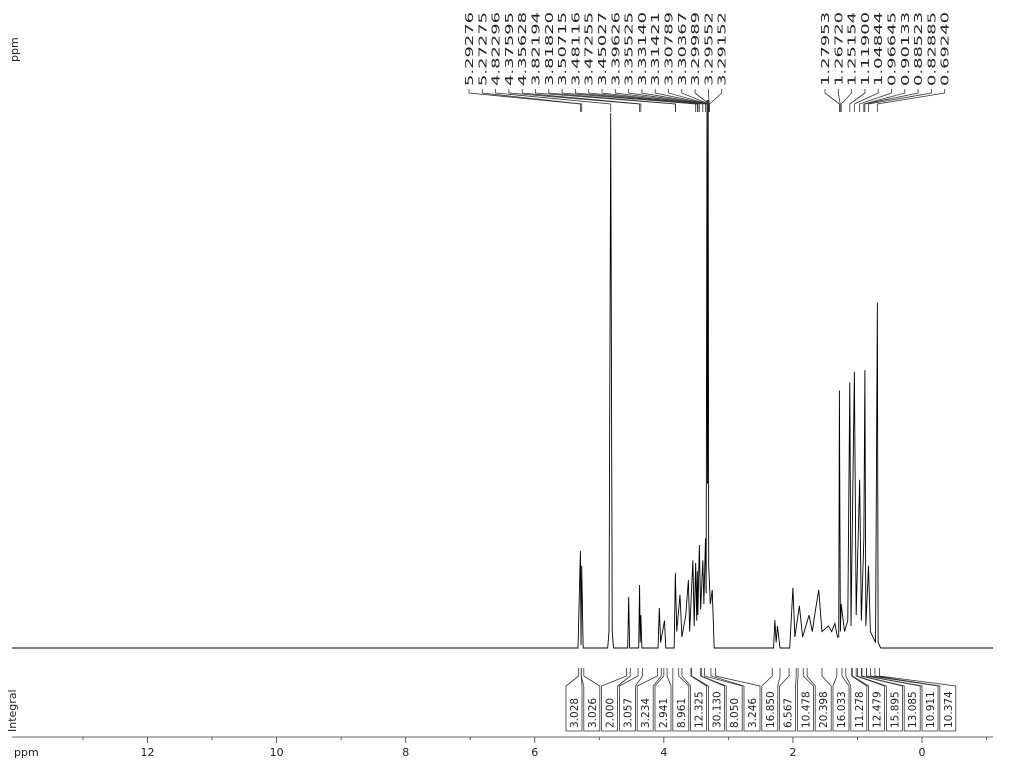 This screenshot has width=1024, height=772. I want to click on peak-label: 3.81820, so click(549, 49).